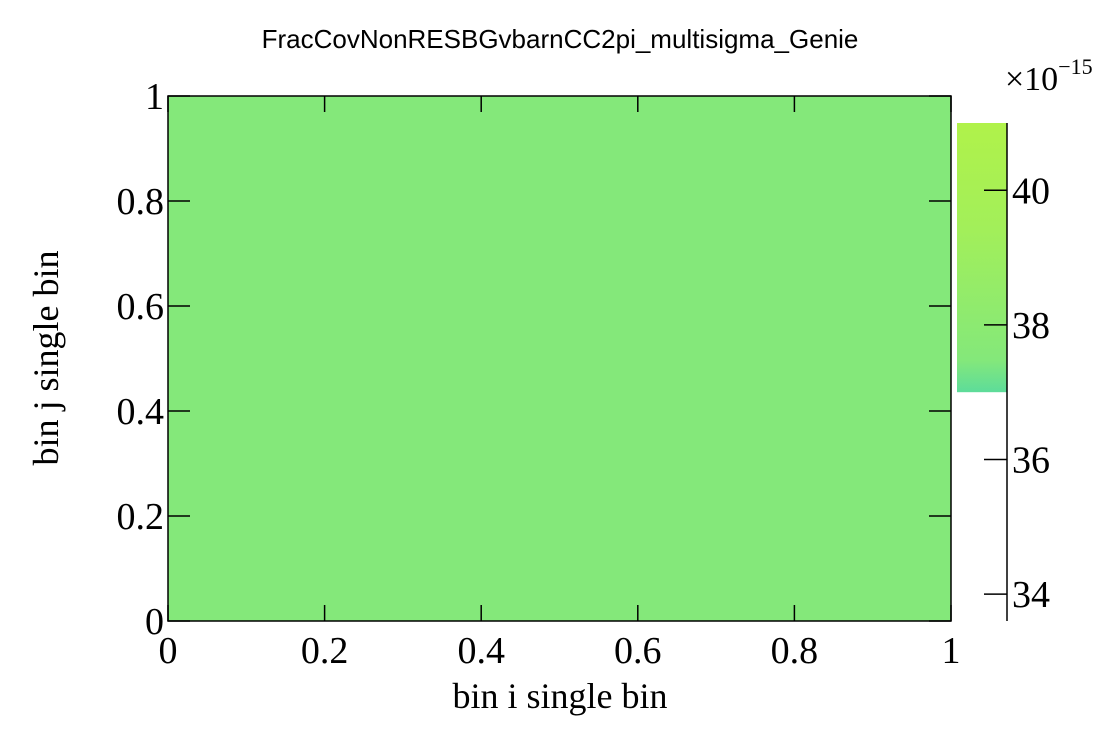 The height and width of the screenshot is (740, 1120). What do you see at coordinates (1031, 460) in the screenshot?
I see `colorbar-tick-label: 36` at bounding box center [1031, 460].